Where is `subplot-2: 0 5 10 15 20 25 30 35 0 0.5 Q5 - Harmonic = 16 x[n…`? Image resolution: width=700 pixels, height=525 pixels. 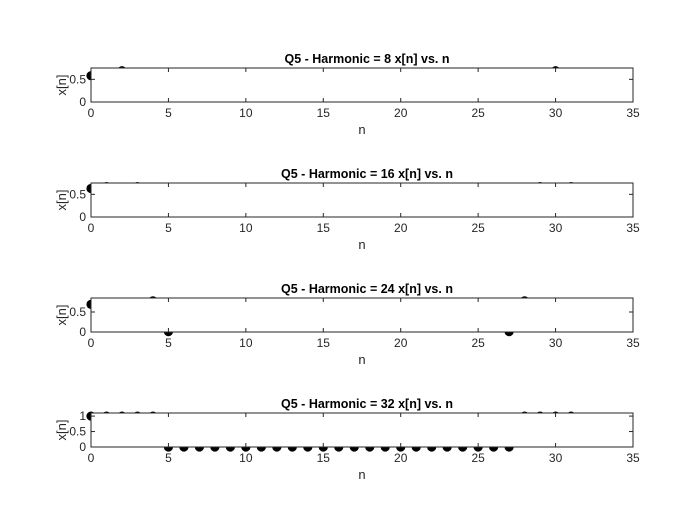 subplot-2: 0 5 10 15 20 25 30 35 0 0.5 Q5 - Harmonic = 16 x[n… is located at coordinates (347, 209).